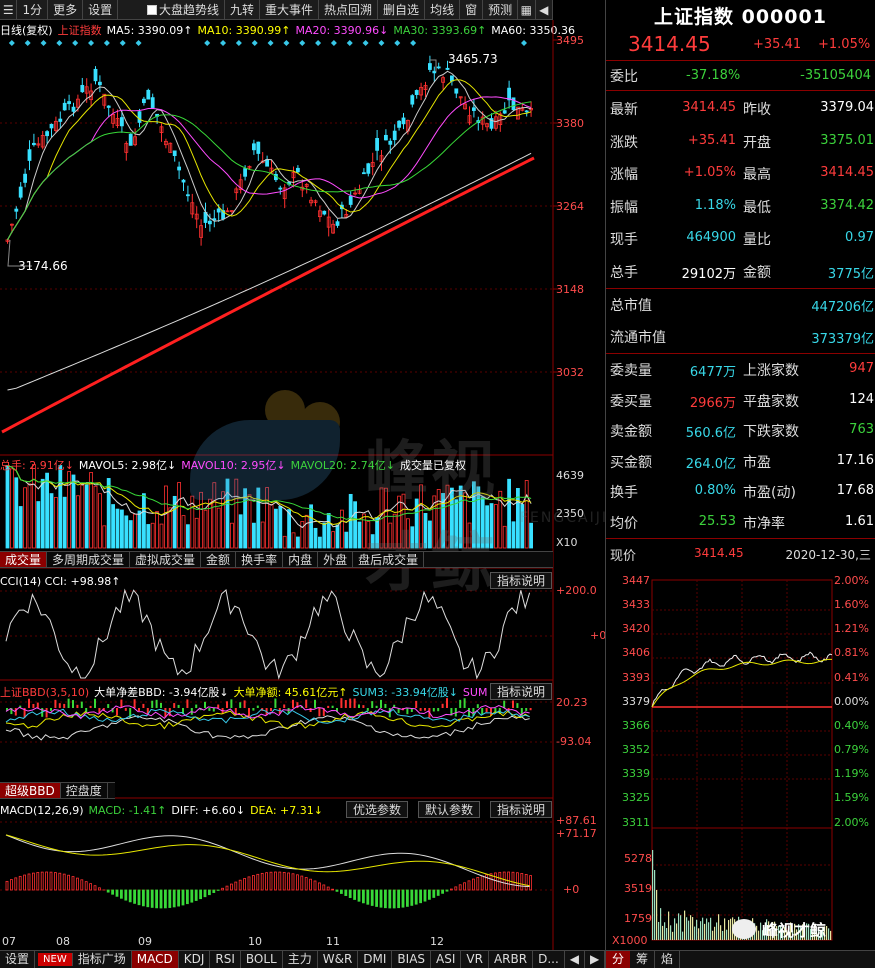 The height and width of the screenshot is (968, 875). What do you see at coordinates (631, 401) in the screenshot?
I see `stat-label: 委买量` at bounding box center [631, 401].